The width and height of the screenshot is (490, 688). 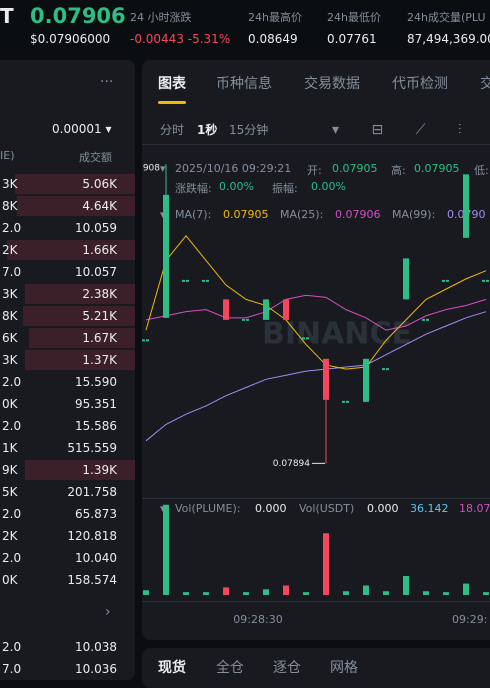 I want to click on last-price: 0.07906, so click(x=78, y=16).